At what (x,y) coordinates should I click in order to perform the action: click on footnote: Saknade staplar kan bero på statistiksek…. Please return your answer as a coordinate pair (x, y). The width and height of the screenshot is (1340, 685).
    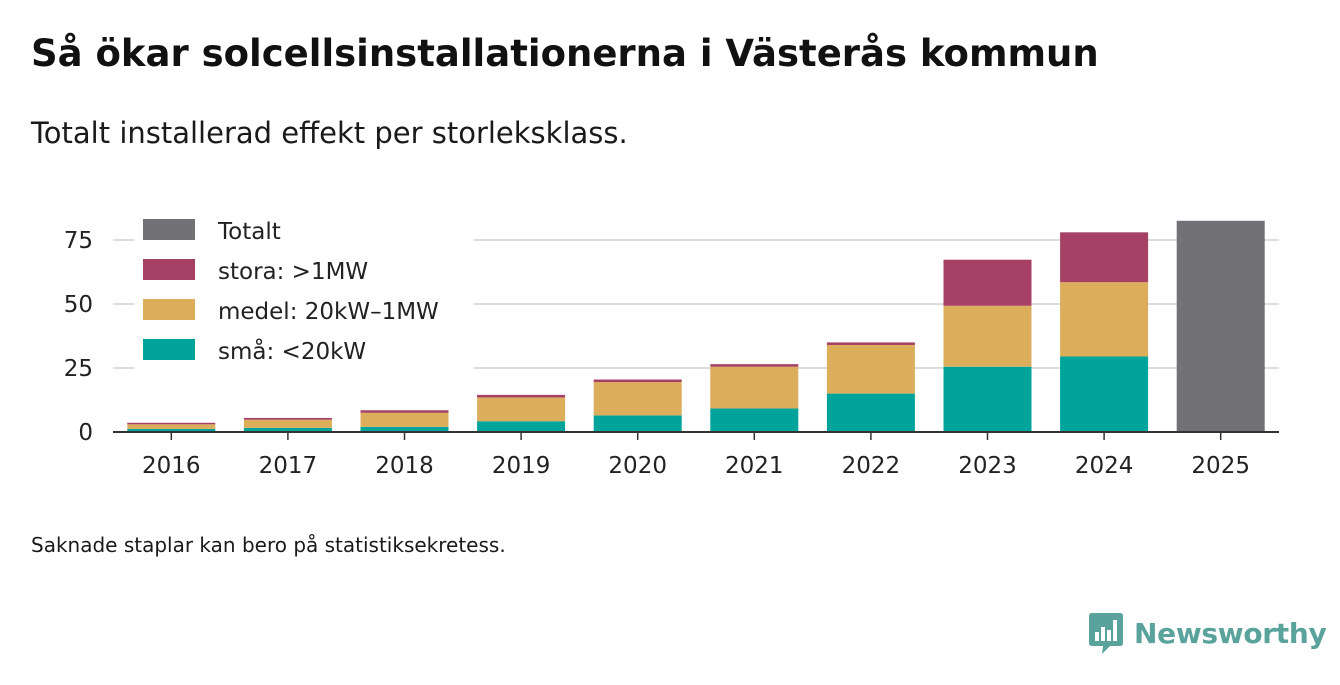
    Looking at the image, I should click on (268, 545).